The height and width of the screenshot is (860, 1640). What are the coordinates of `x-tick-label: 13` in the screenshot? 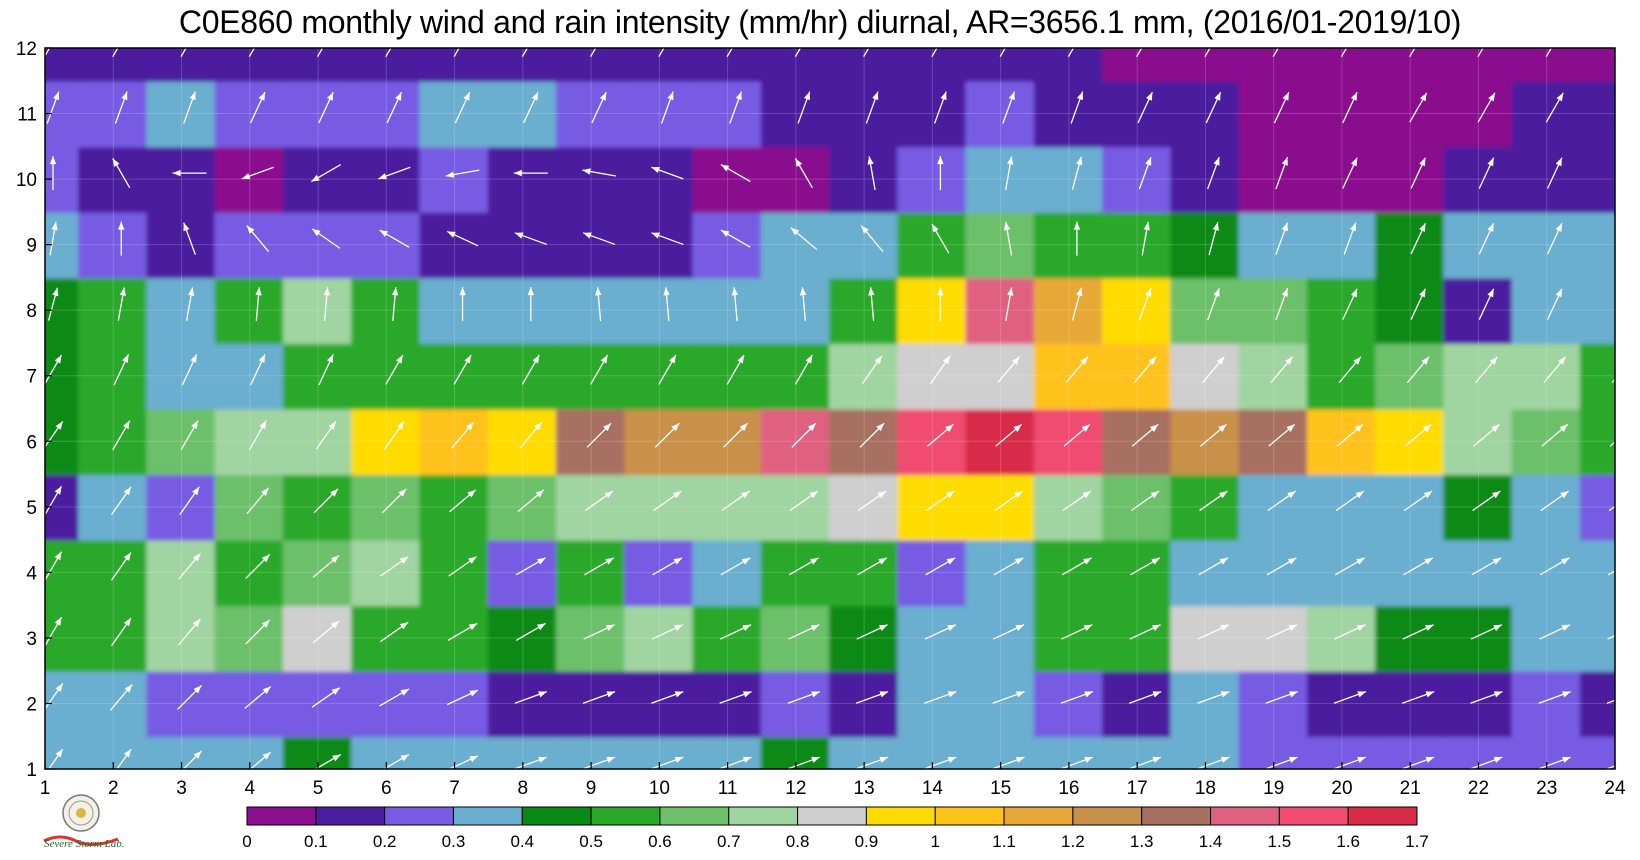 It's located at (864, 788).